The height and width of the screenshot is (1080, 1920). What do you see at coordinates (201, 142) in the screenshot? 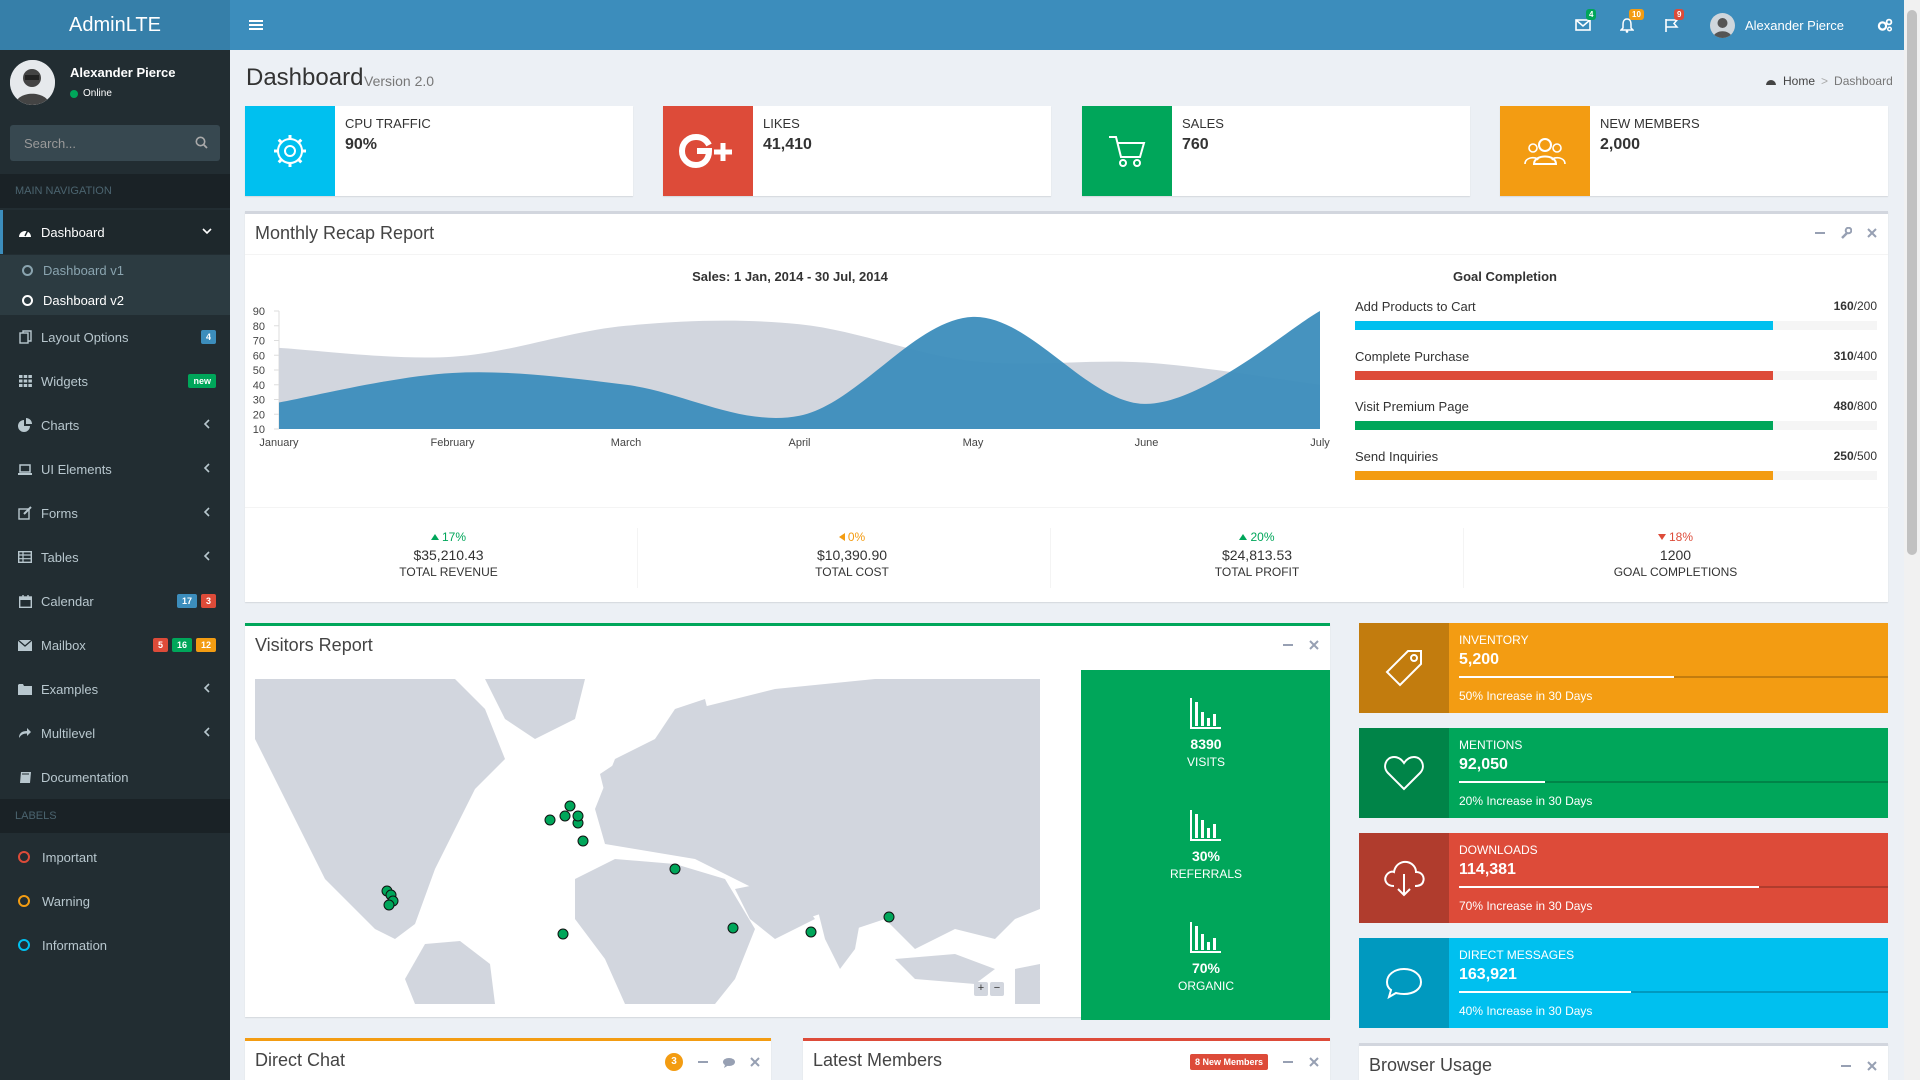
I see `search-icon` at bounding box center [201, 142].